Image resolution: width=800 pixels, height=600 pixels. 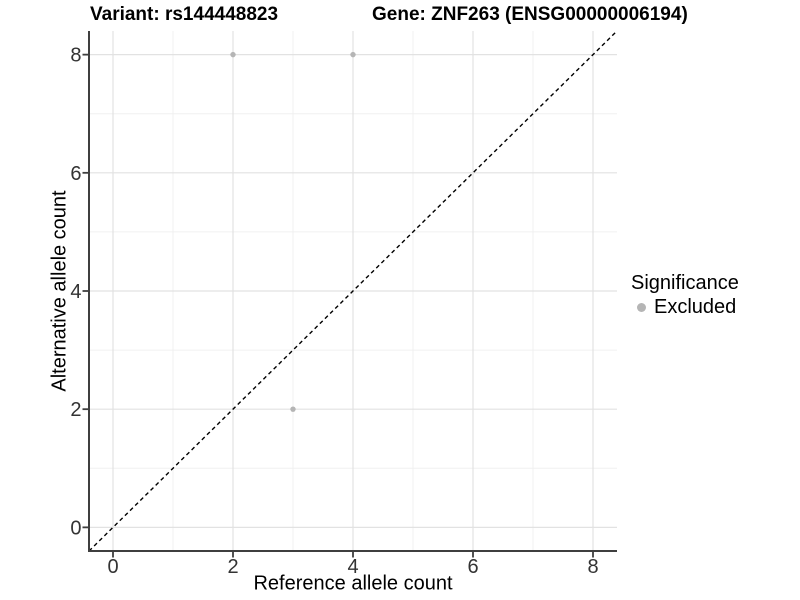 What do you see at coordinates (75, 528) in the screenshot?
I see `y-tick-label: 0` at bounding box center [75, 528].